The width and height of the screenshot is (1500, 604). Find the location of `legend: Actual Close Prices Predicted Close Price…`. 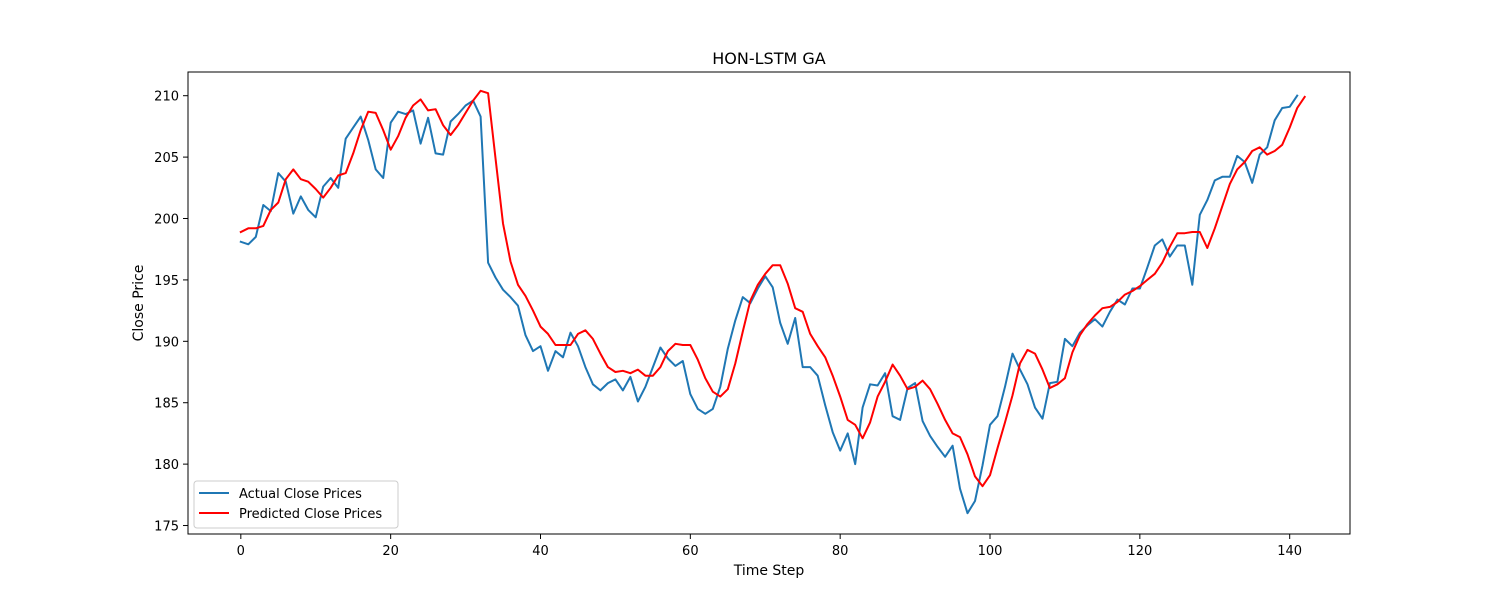

legend: Actual Close Prices Predicted Close Price… is located at coordinates (296, 504).